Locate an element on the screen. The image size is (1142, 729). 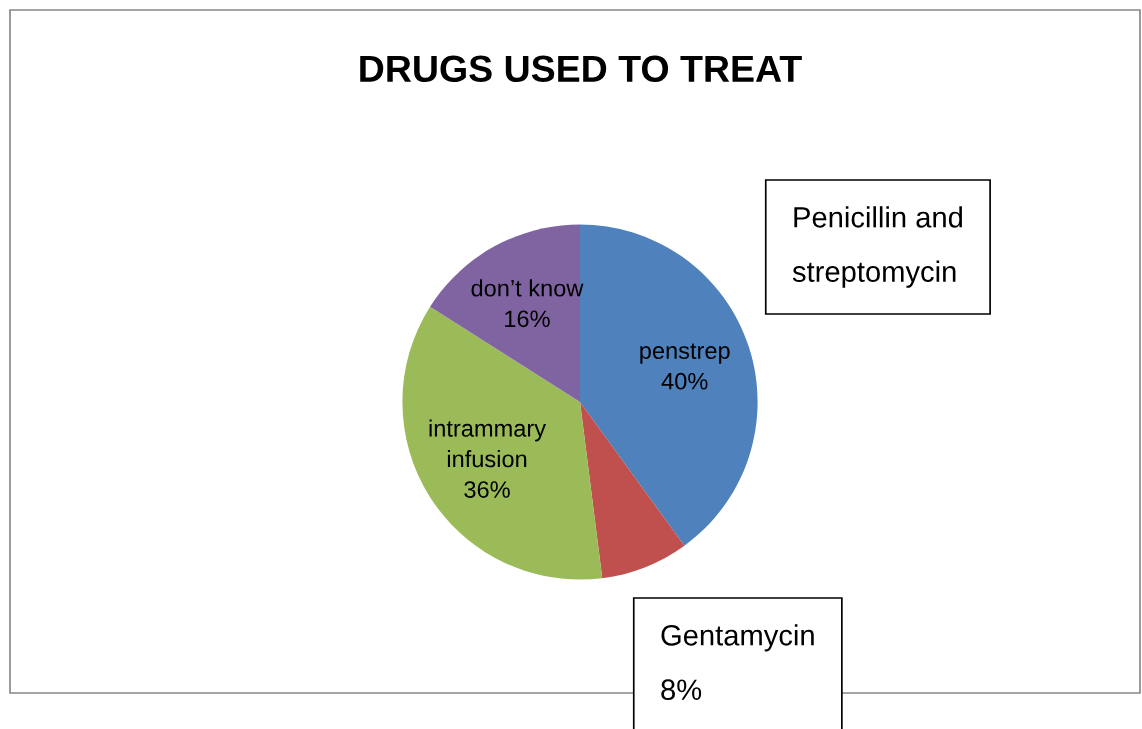
chart-title: DRUGS USED TO TREAT is located at coordinates (581, 69).